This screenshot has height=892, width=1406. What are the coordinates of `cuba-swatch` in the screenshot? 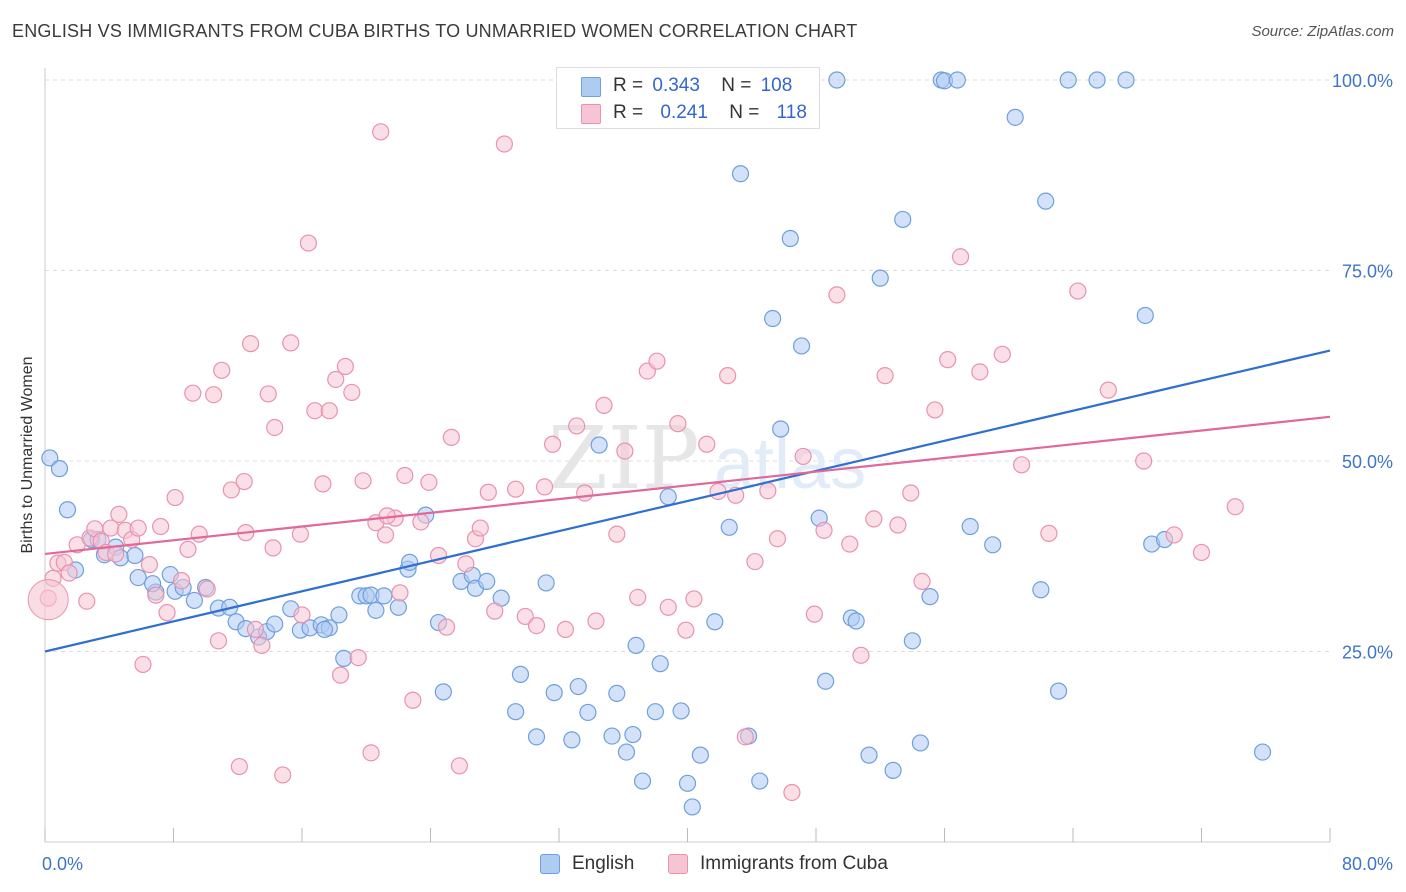 It's located at (591, 114).